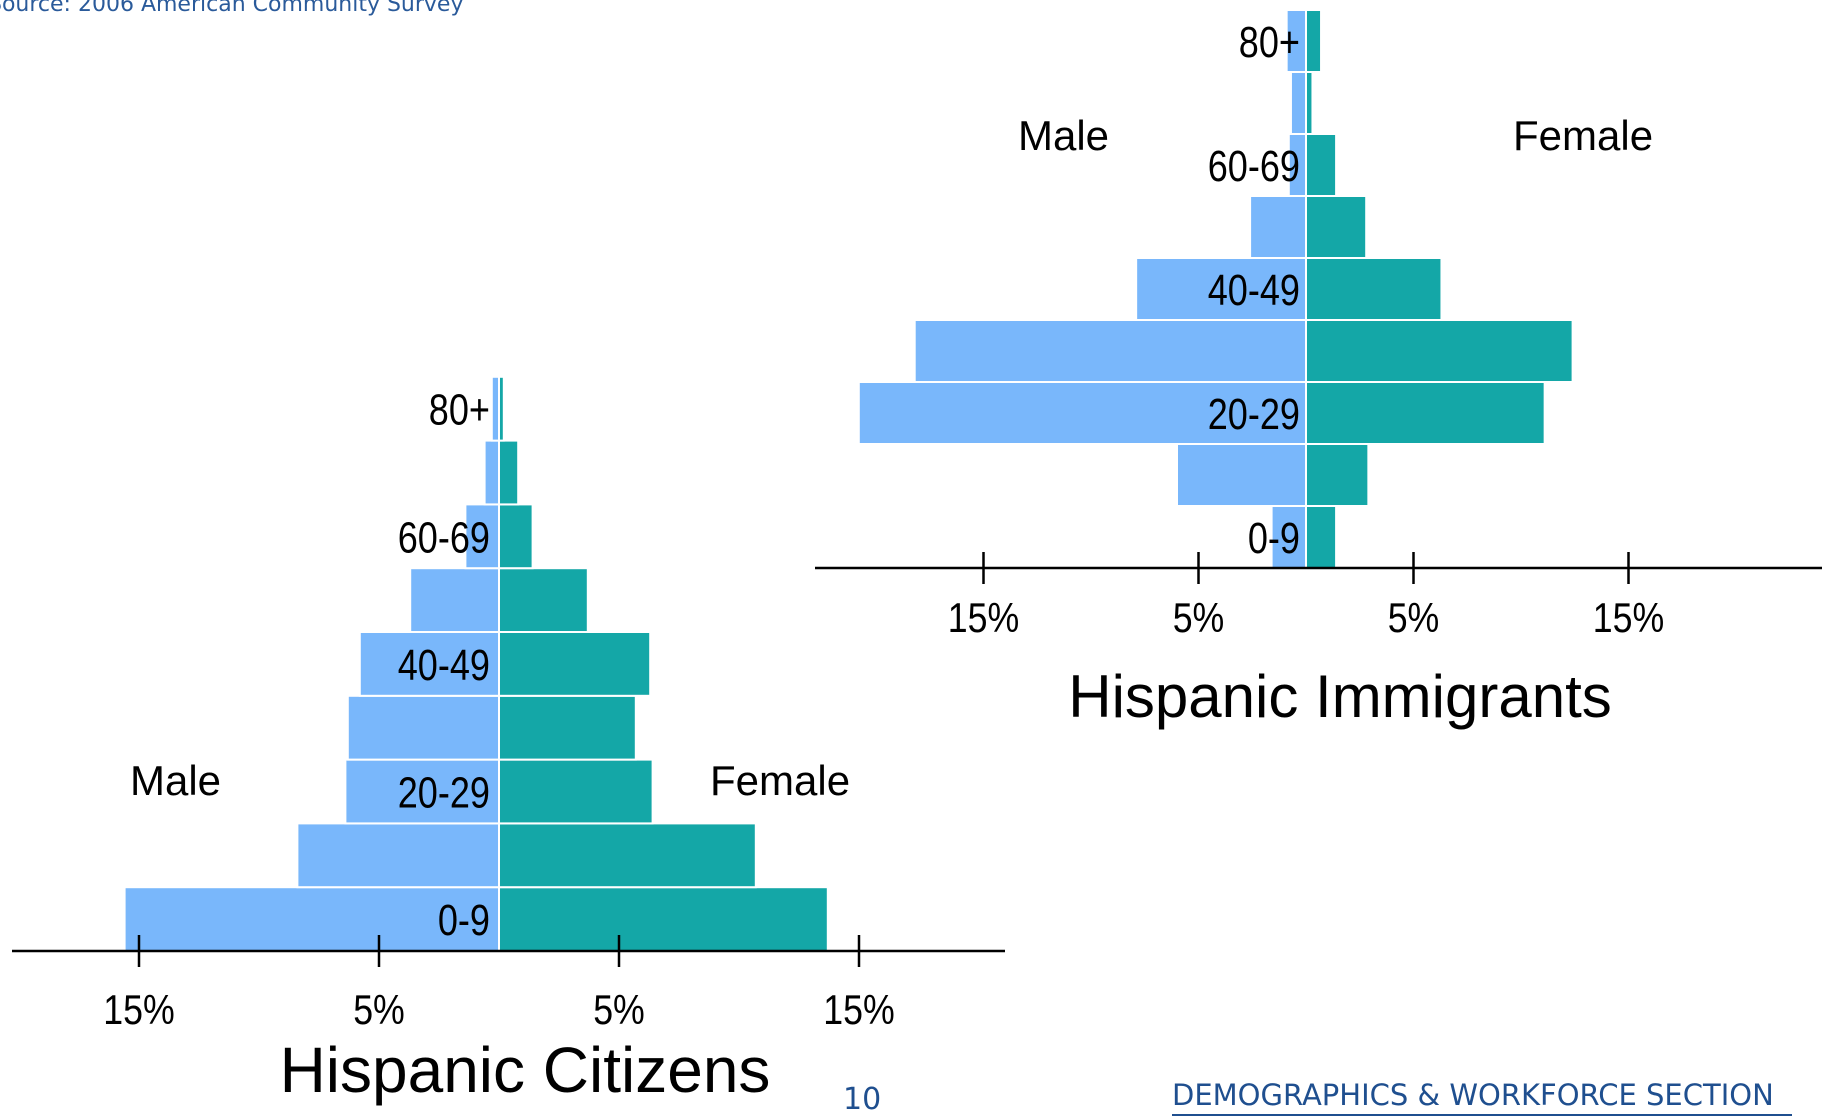  I want to click on chart-title: Hispanic Citizens, so click(525, 1070).